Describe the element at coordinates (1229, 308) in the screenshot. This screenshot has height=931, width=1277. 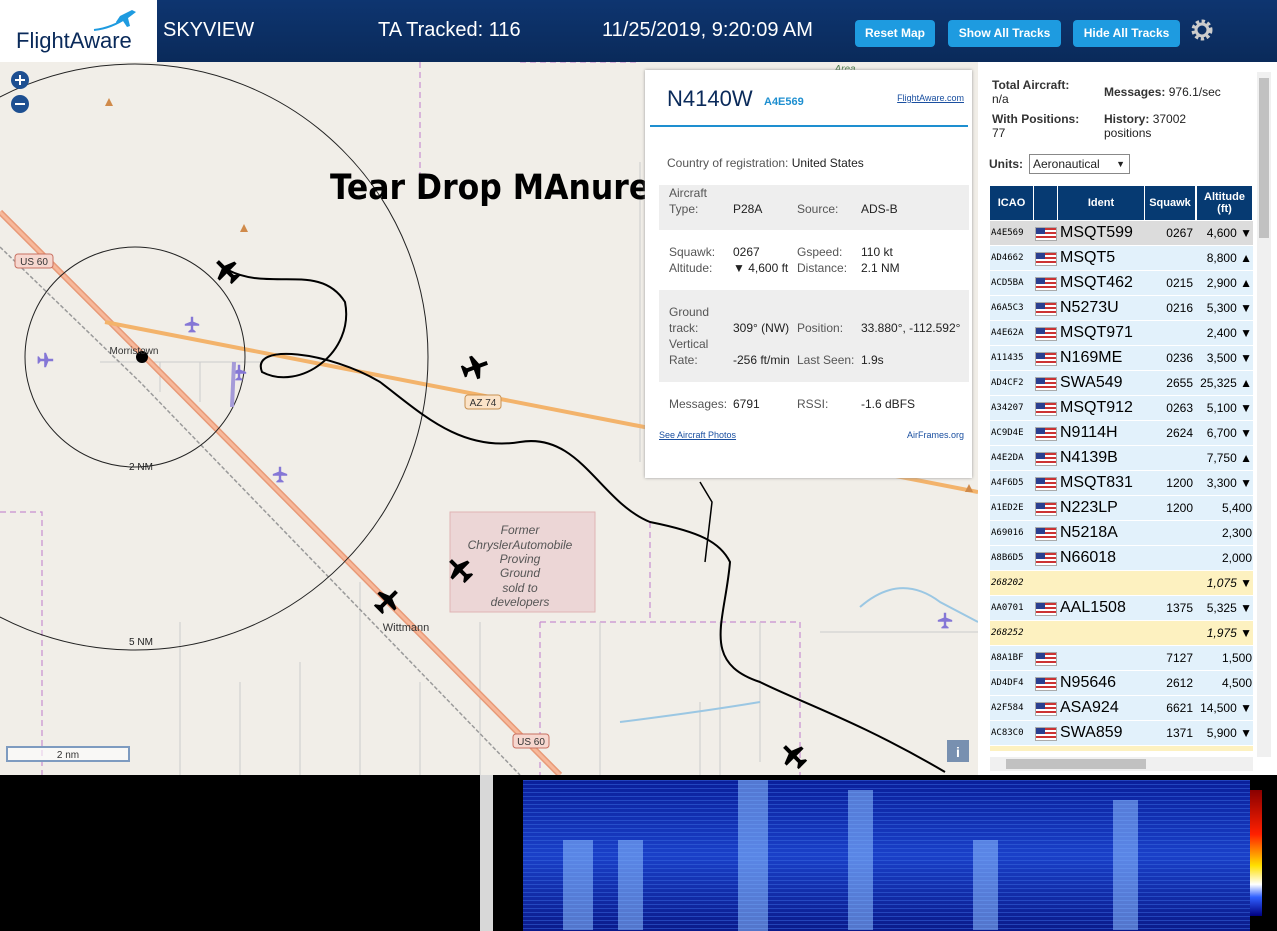
I see `altitude-cell: 5,300 ▼` at that location.